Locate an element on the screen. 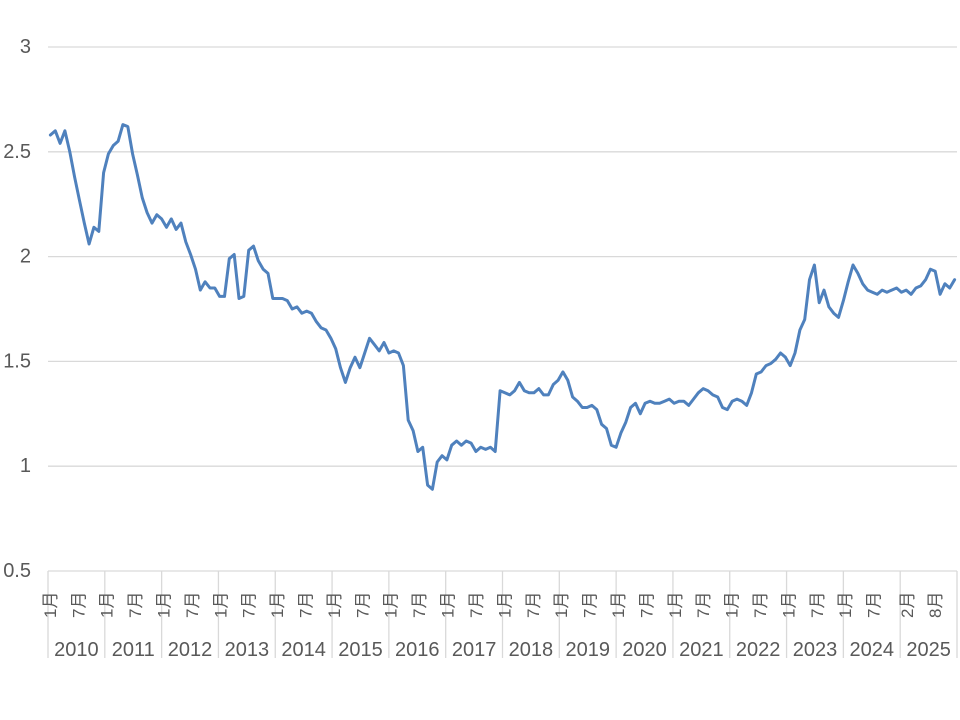 The image size is (960, 720). x-axis-month-label: 8月 is located at coordinates (935, 605).